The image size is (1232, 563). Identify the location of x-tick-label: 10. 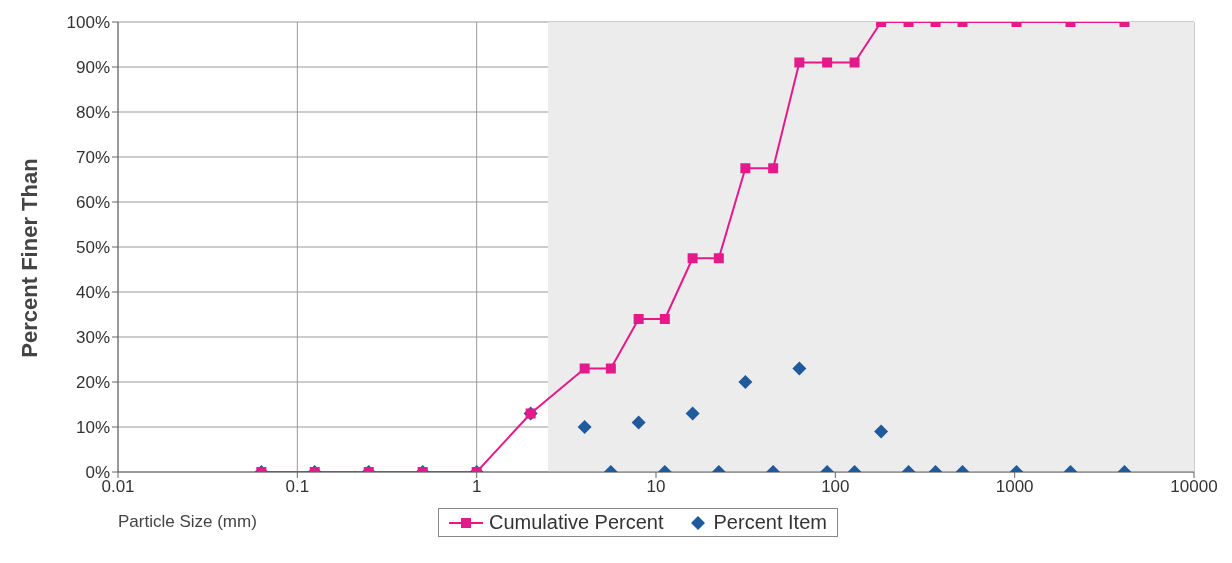
(656, 487).